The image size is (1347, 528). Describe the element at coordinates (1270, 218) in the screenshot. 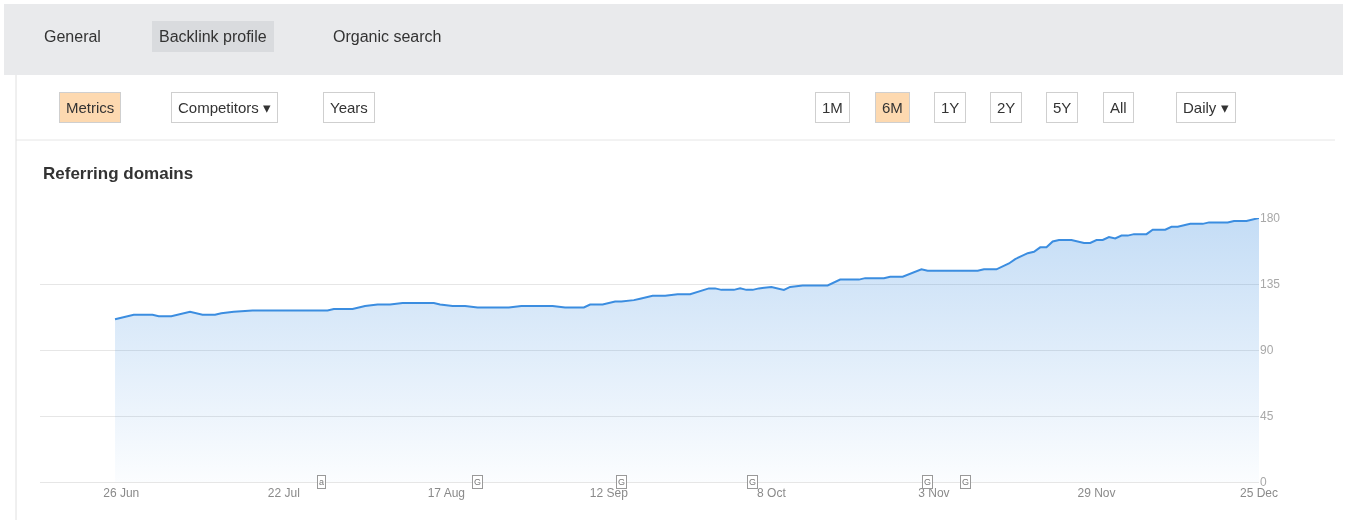

I see `y-tick-label: 180` at that location.